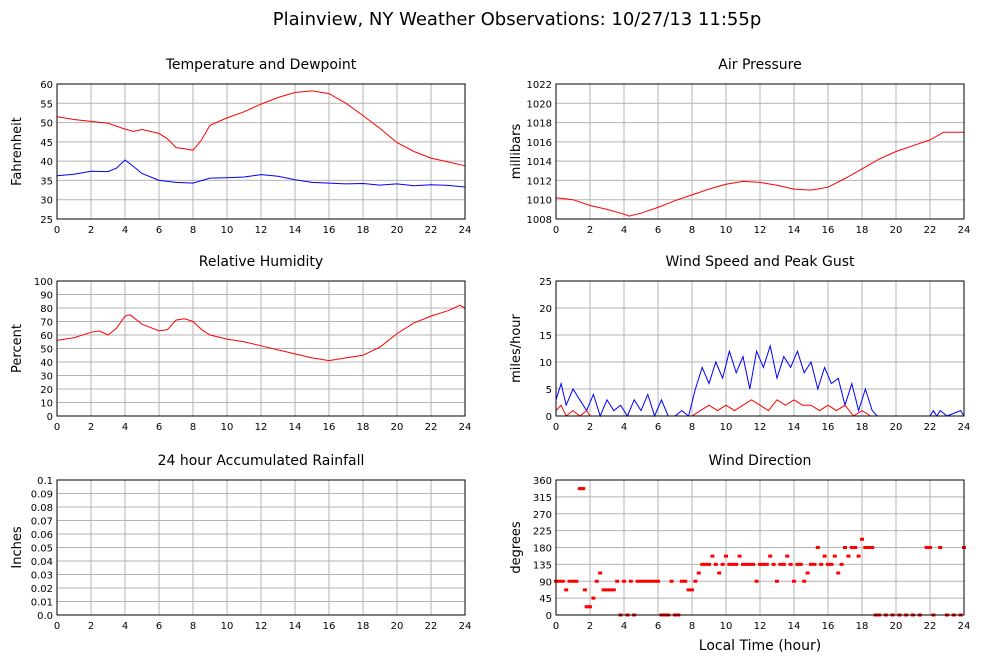 Image resolution: width=999 pixels, height=659 pixels. I want to click on chart-title: Wind Direction, so click(760, 461).